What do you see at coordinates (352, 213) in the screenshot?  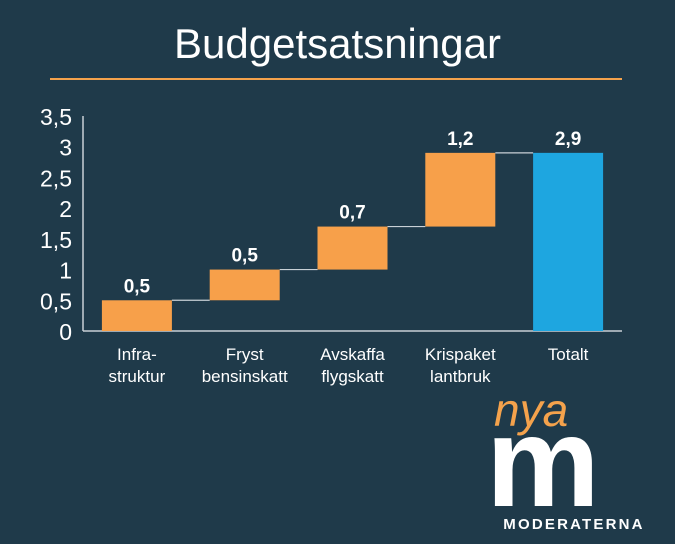 I see `data-label: 0,7` at bounding box center [352, 213].